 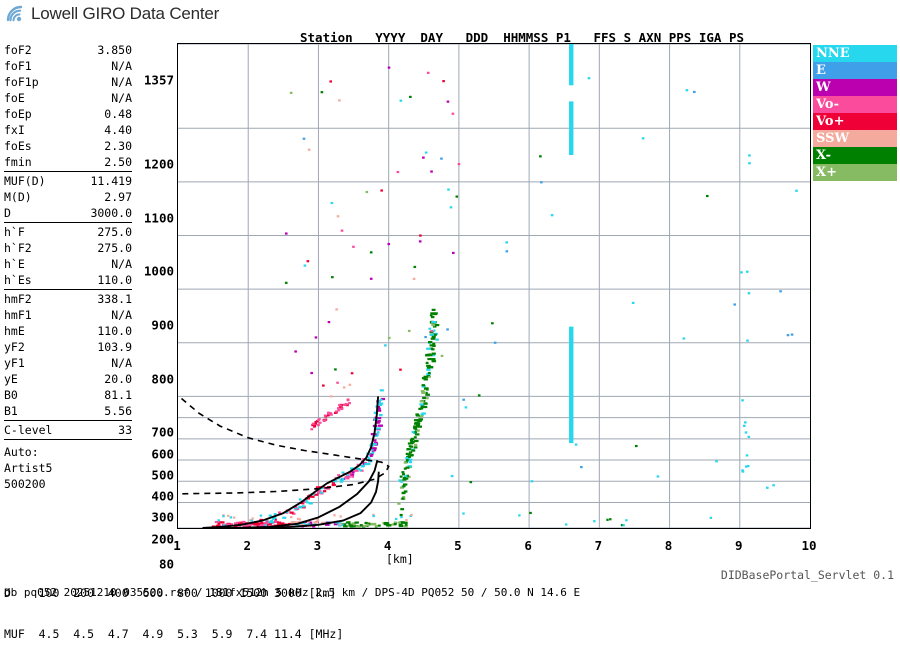 I want to click on x-axis-unit-label: [km], so click(x=400, y=559).